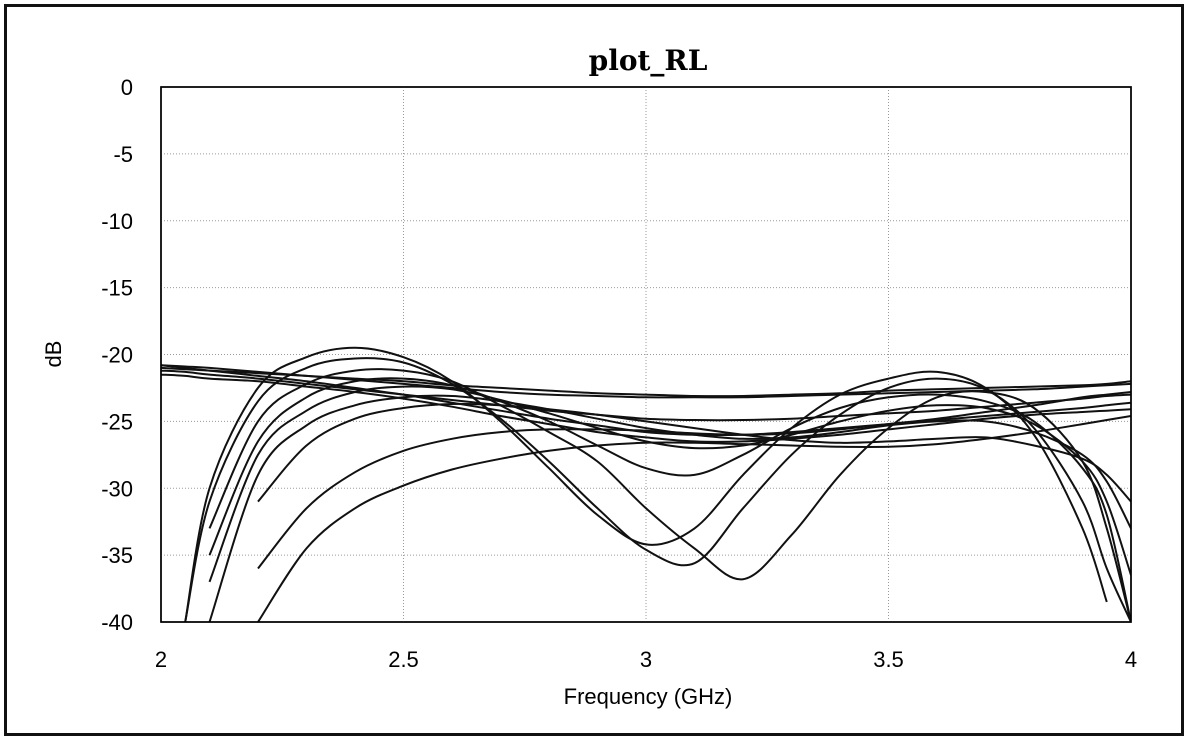  What do you see at coordinates (117, 488) in the screenshot?
I see `y-tick-label: -30` at bounding box center [117, 488].